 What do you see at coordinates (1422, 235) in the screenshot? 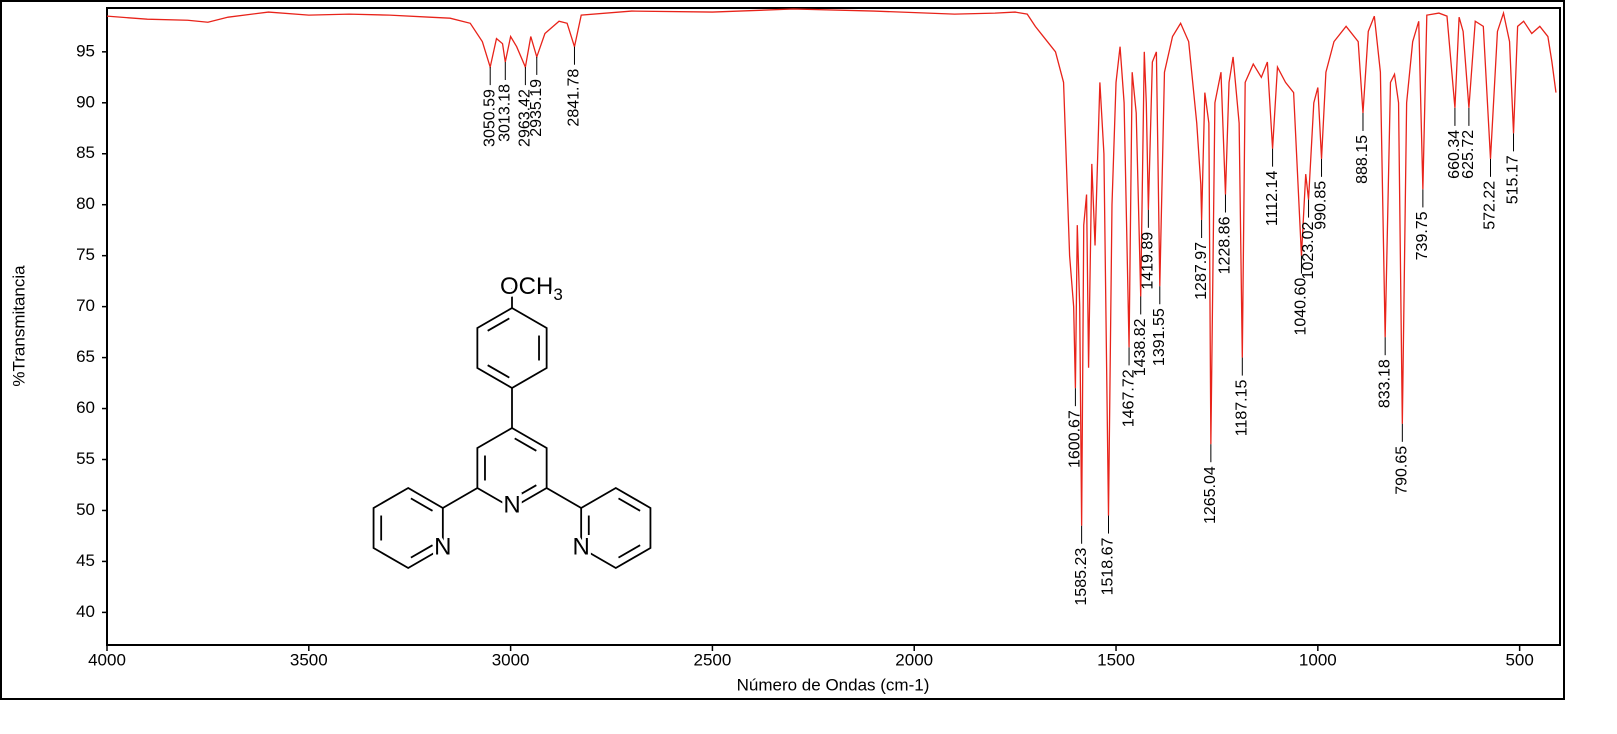
I see `peak-label: 739.75` at bounding box center [1422, 235].